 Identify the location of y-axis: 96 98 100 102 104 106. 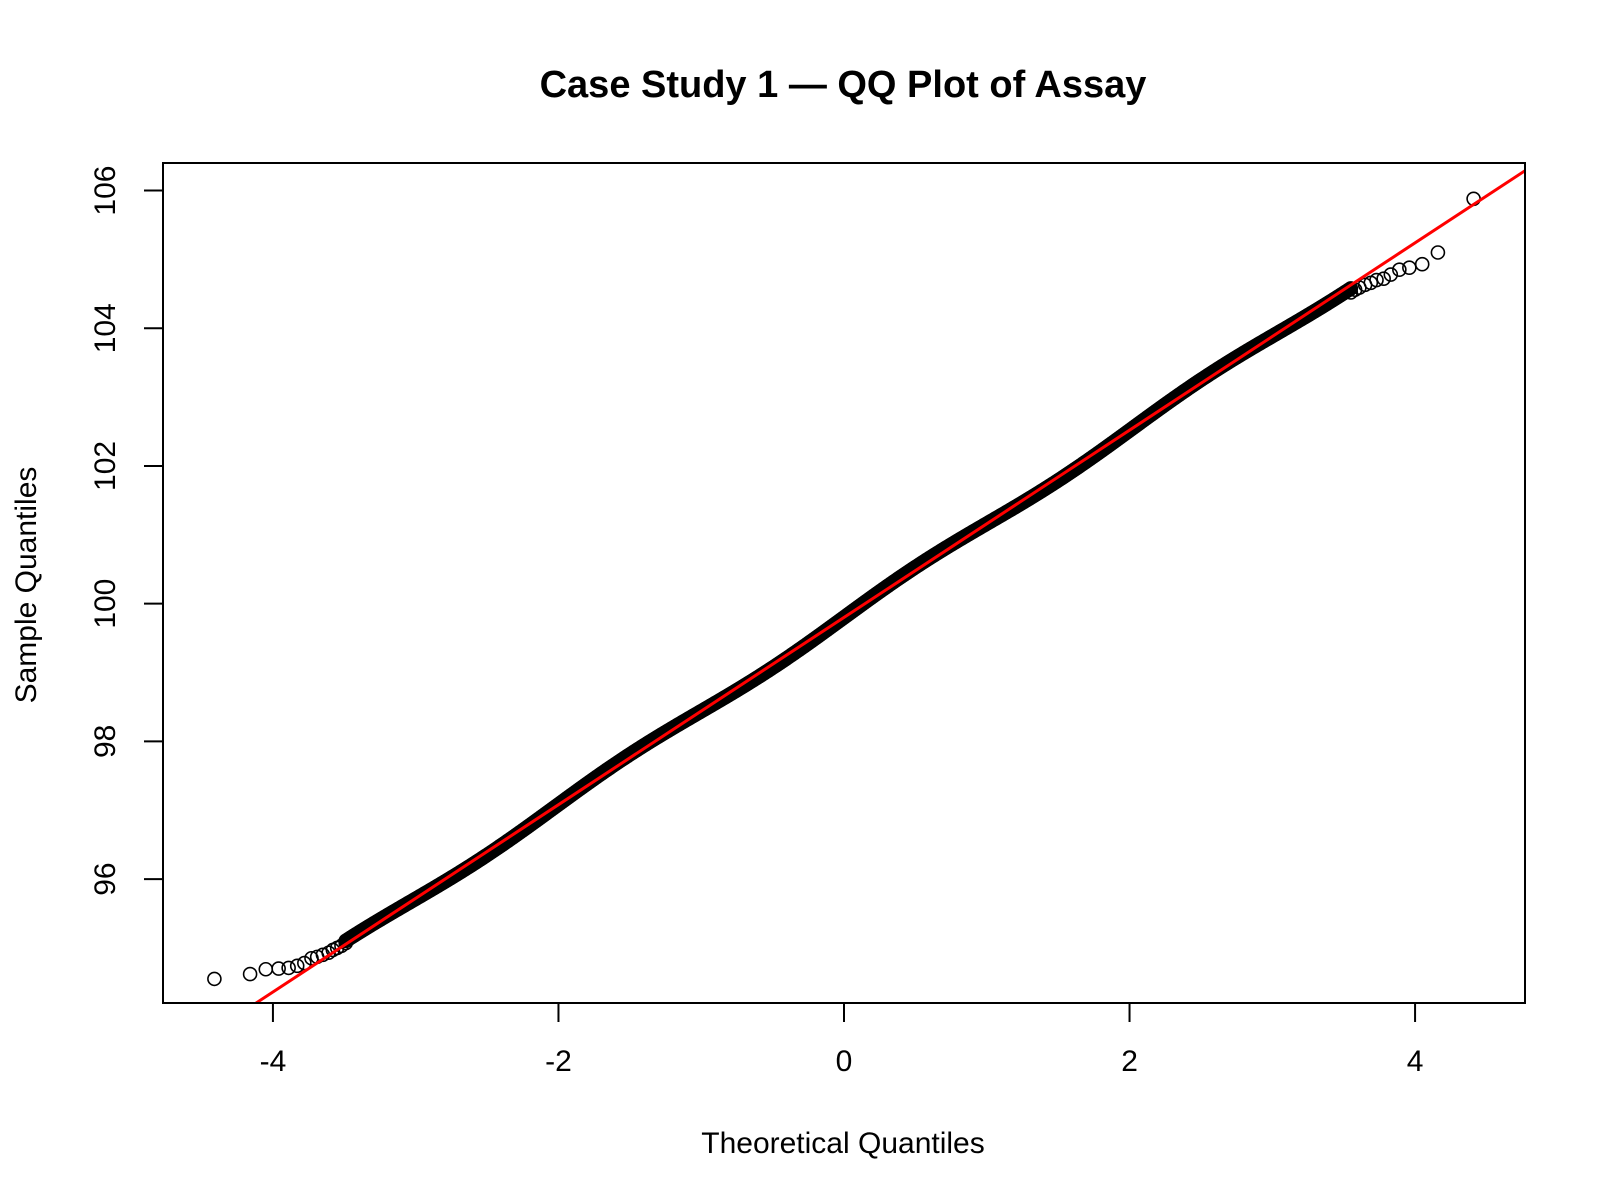
(126, 531).